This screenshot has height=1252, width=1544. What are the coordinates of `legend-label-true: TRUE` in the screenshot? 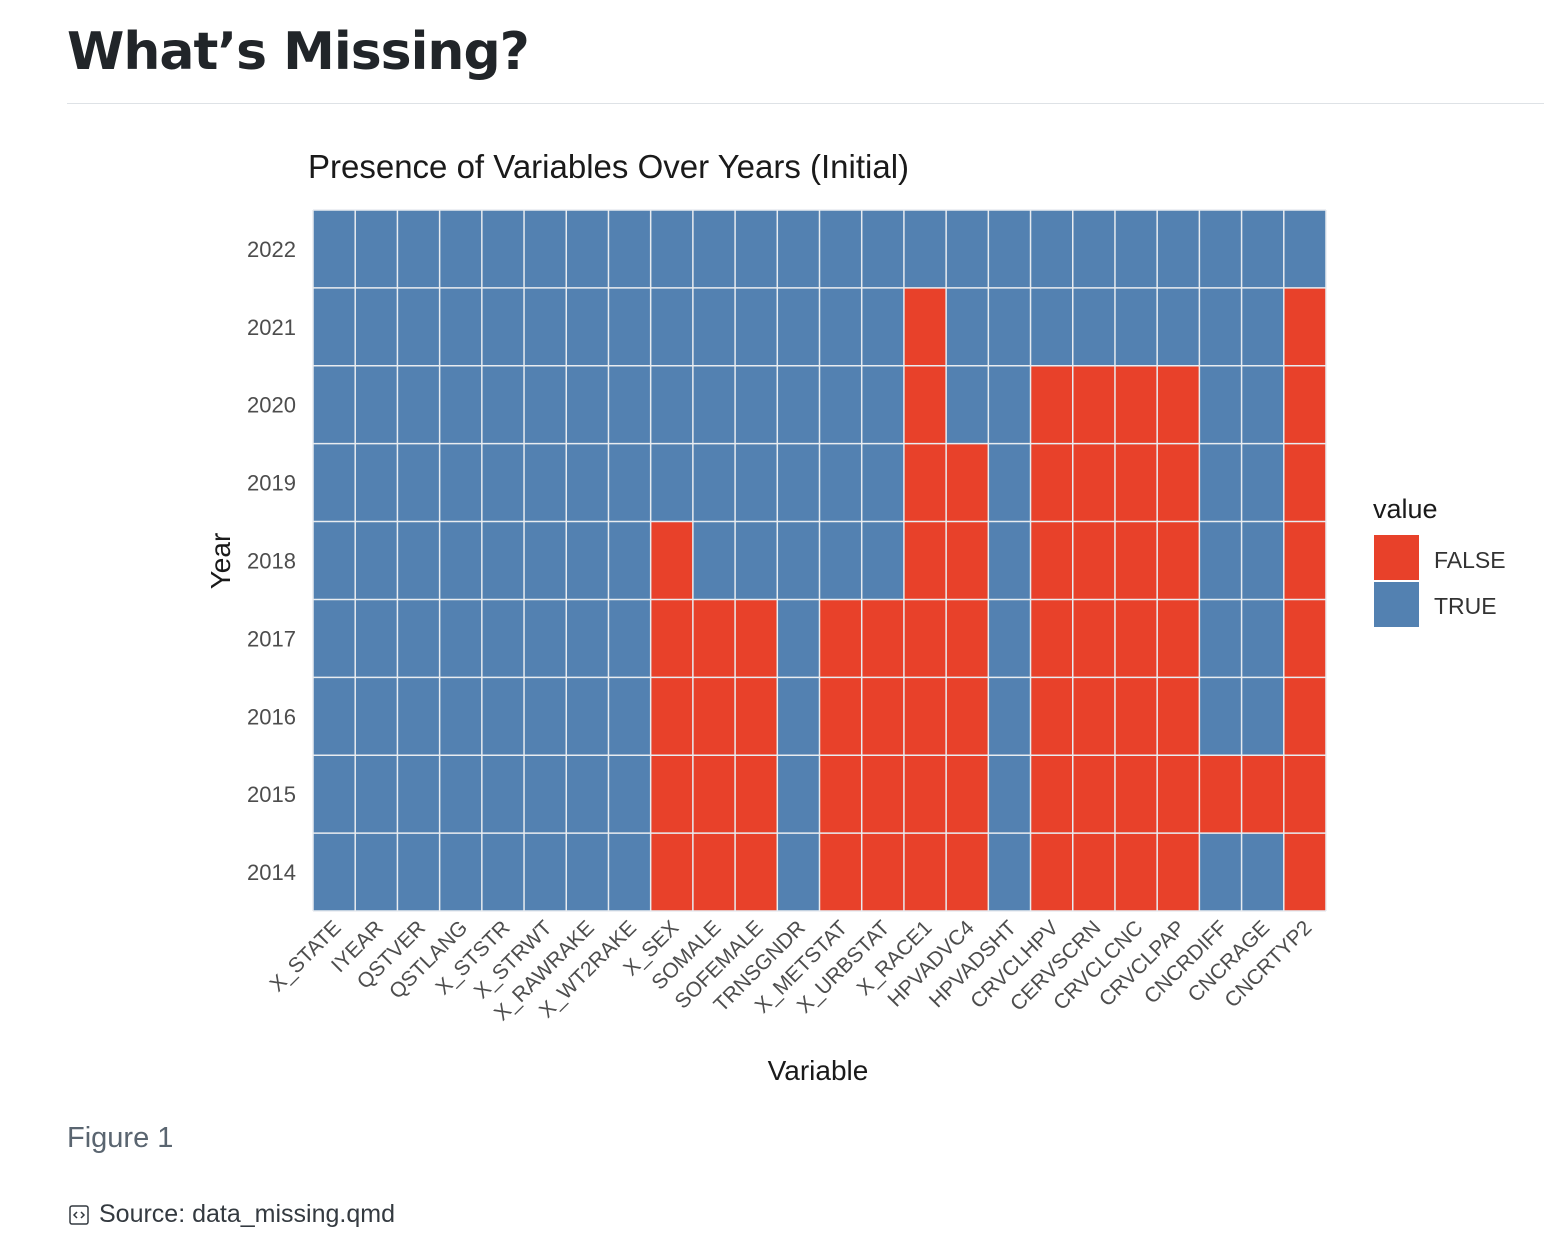 It's located at (1465, 606).